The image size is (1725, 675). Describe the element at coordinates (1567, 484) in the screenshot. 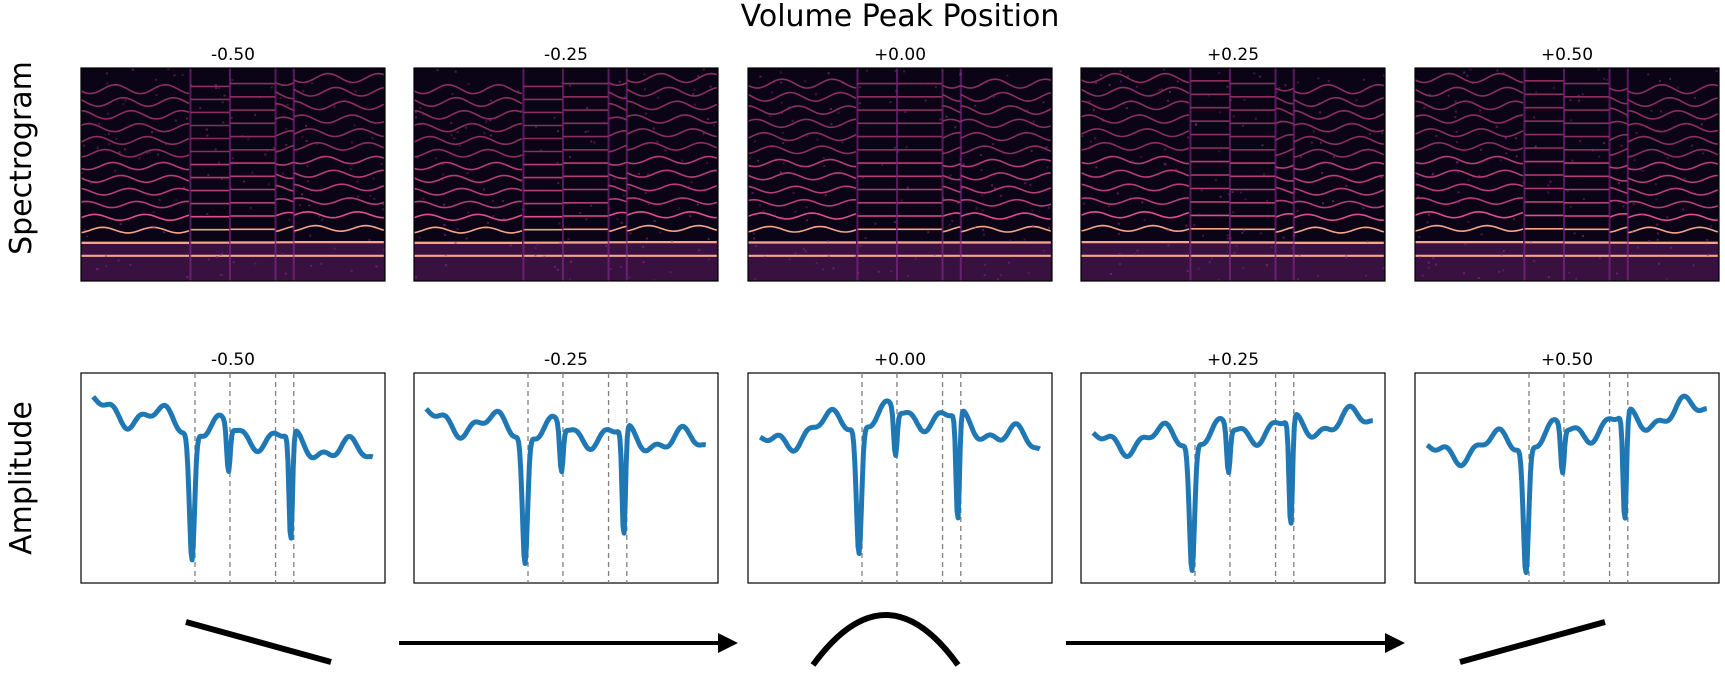

I see `amplitude-line` at that location.